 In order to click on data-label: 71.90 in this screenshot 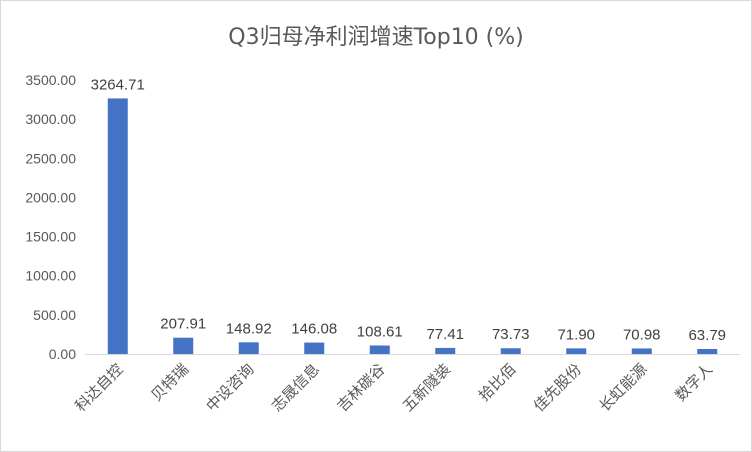, I will do `click(576, 334)`.